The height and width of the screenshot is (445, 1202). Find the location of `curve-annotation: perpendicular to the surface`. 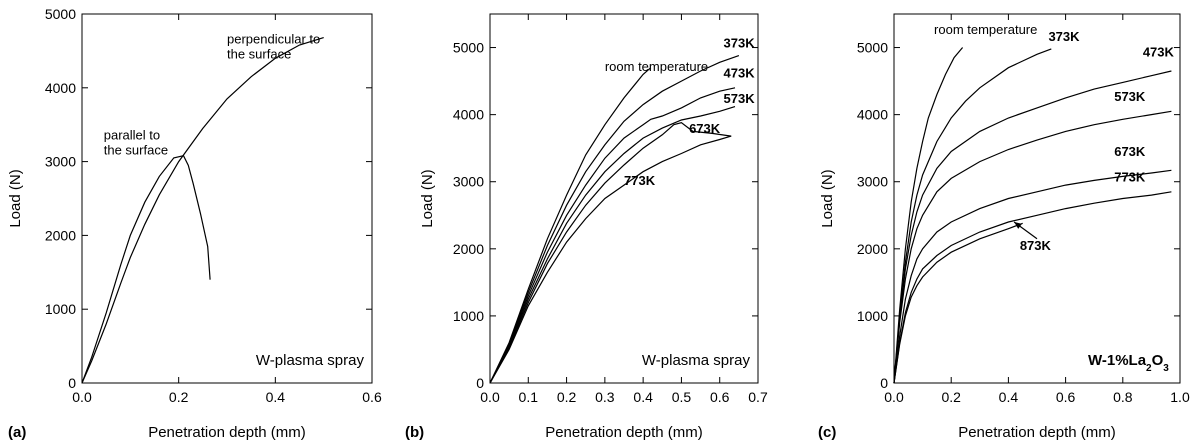

curve-annotation: perpendicular to the surface is located at coordinates (273, 47).